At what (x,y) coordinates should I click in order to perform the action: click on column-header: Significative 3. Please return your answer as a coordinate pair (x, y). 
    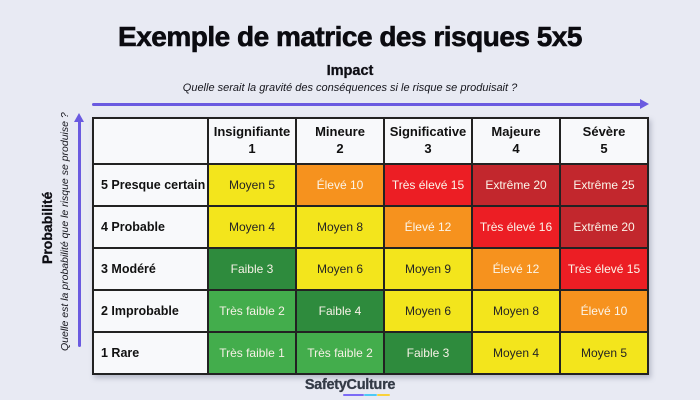
    Looking at the image, I should click on (428, 141).